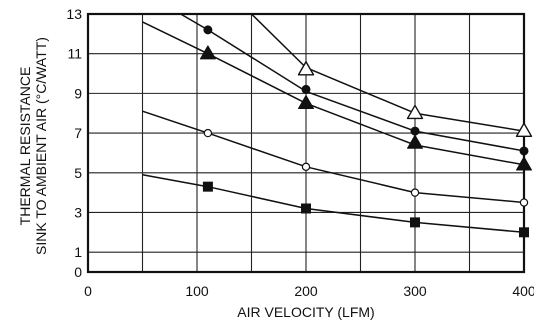 The height and width of the screenshot is (323, 534). Describe the element at coordinates (41, 146) in the screenshot. I see `y-axis-title-line-2: SINK TO AMBIENT AIR (°C/WATT)` at that location.